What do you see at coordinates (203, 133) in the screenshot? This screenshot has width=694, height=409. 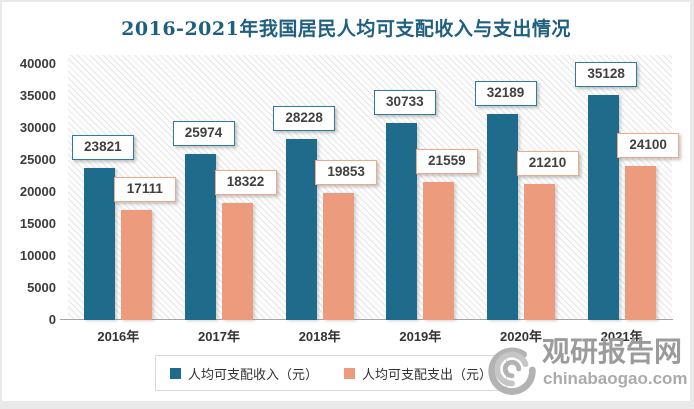 I see `data-label-income-2017年: 25974` at bounding box center [203, 133].